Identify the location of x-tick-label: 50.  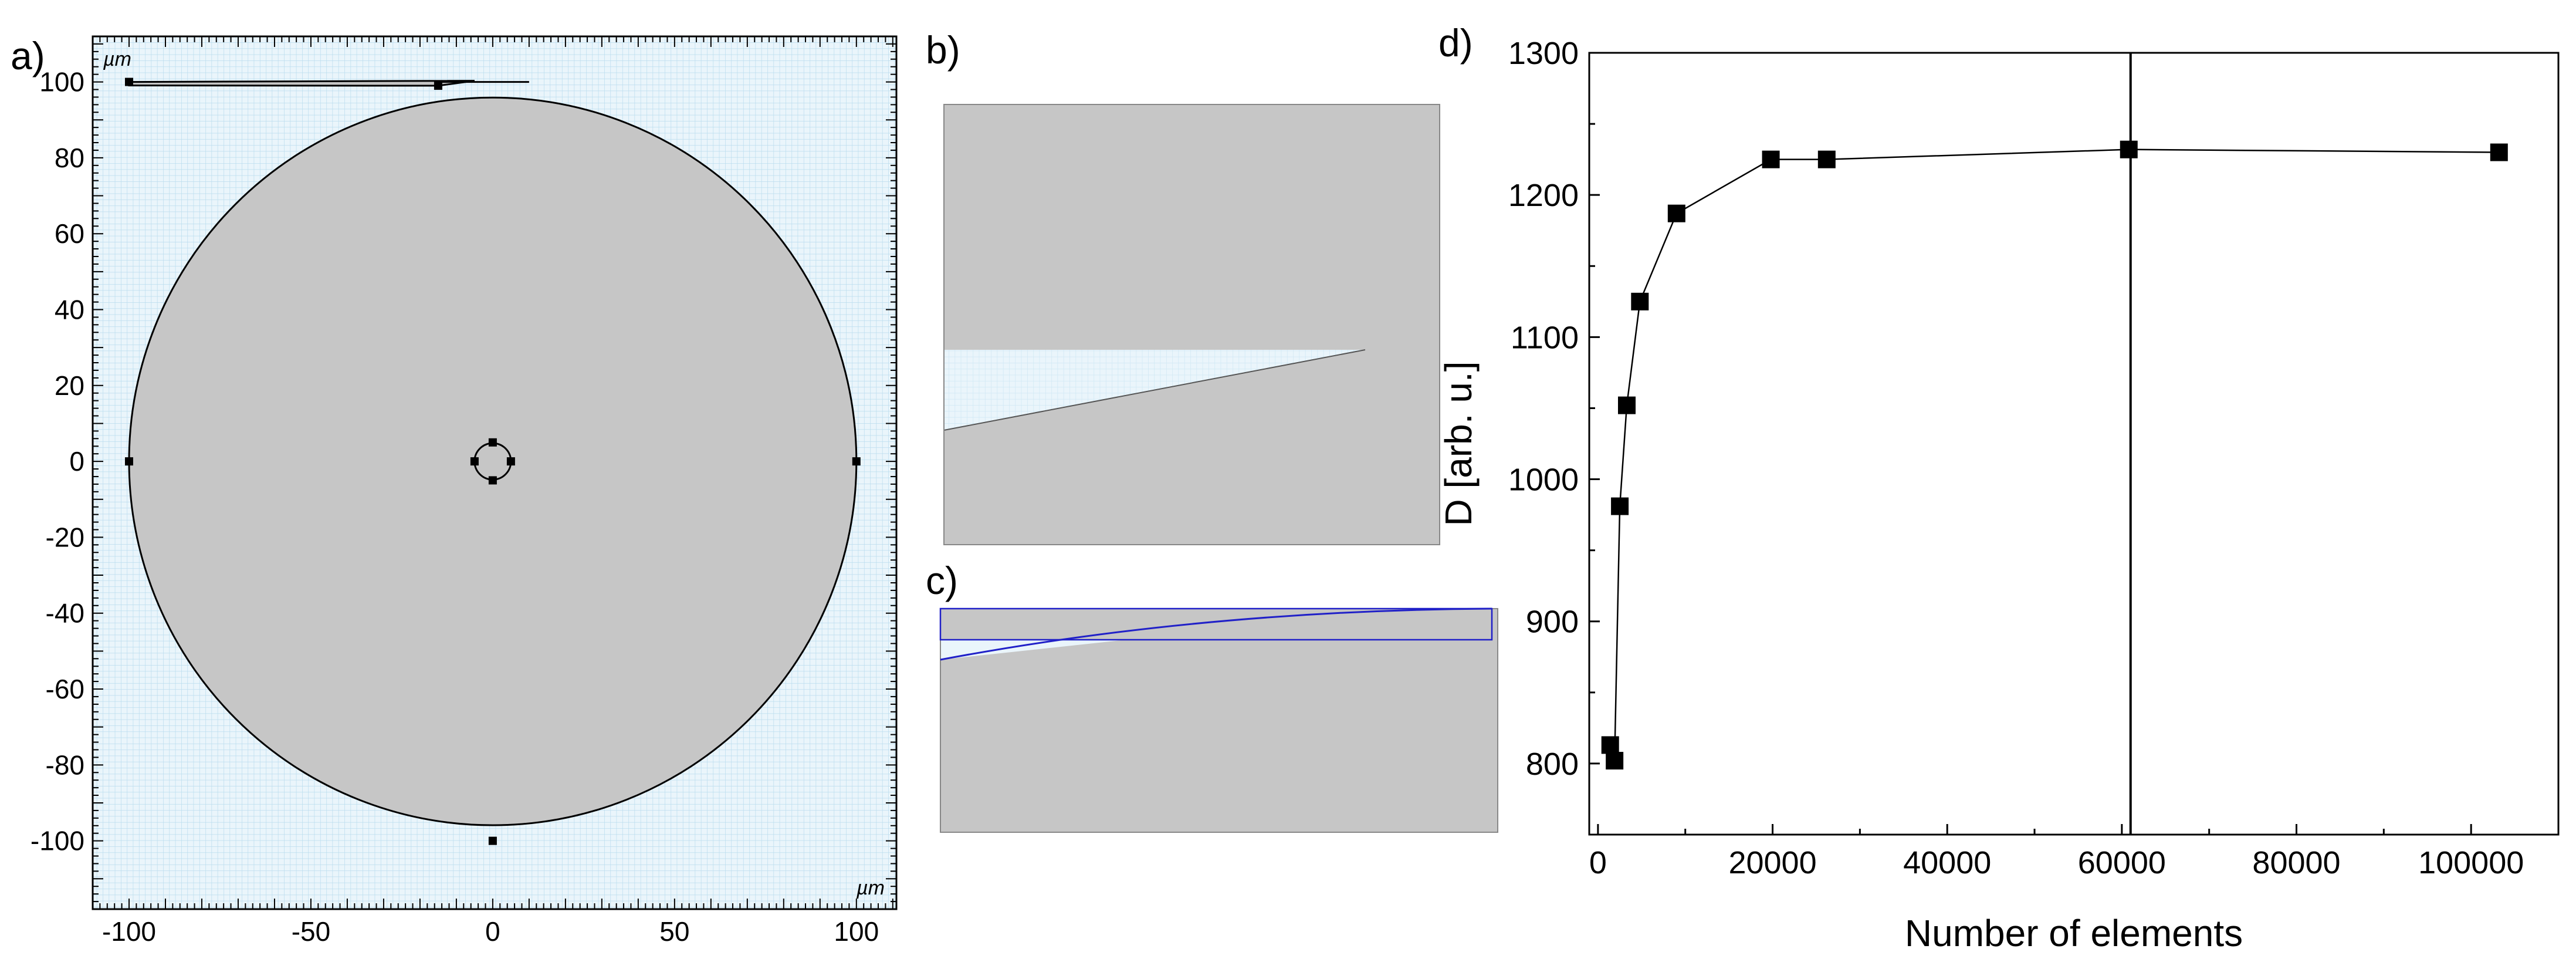
(674, 931).